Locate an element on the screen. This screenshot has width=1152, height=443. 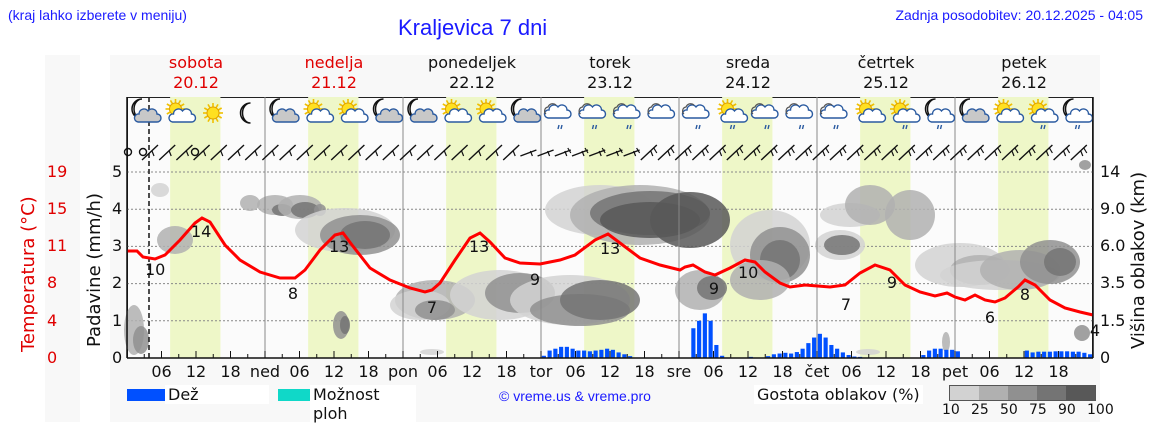
rain-legend-label: Dež is located at coordinates (217, 394).